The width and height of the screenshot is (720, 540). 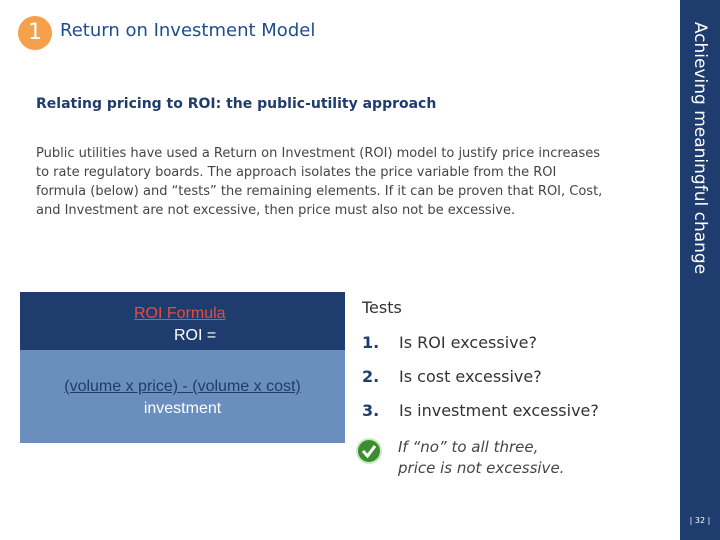 What do you see at coordinates (182, 396) in the screenshot?
I see `formula-body-box` at bounding box center [182, 396].